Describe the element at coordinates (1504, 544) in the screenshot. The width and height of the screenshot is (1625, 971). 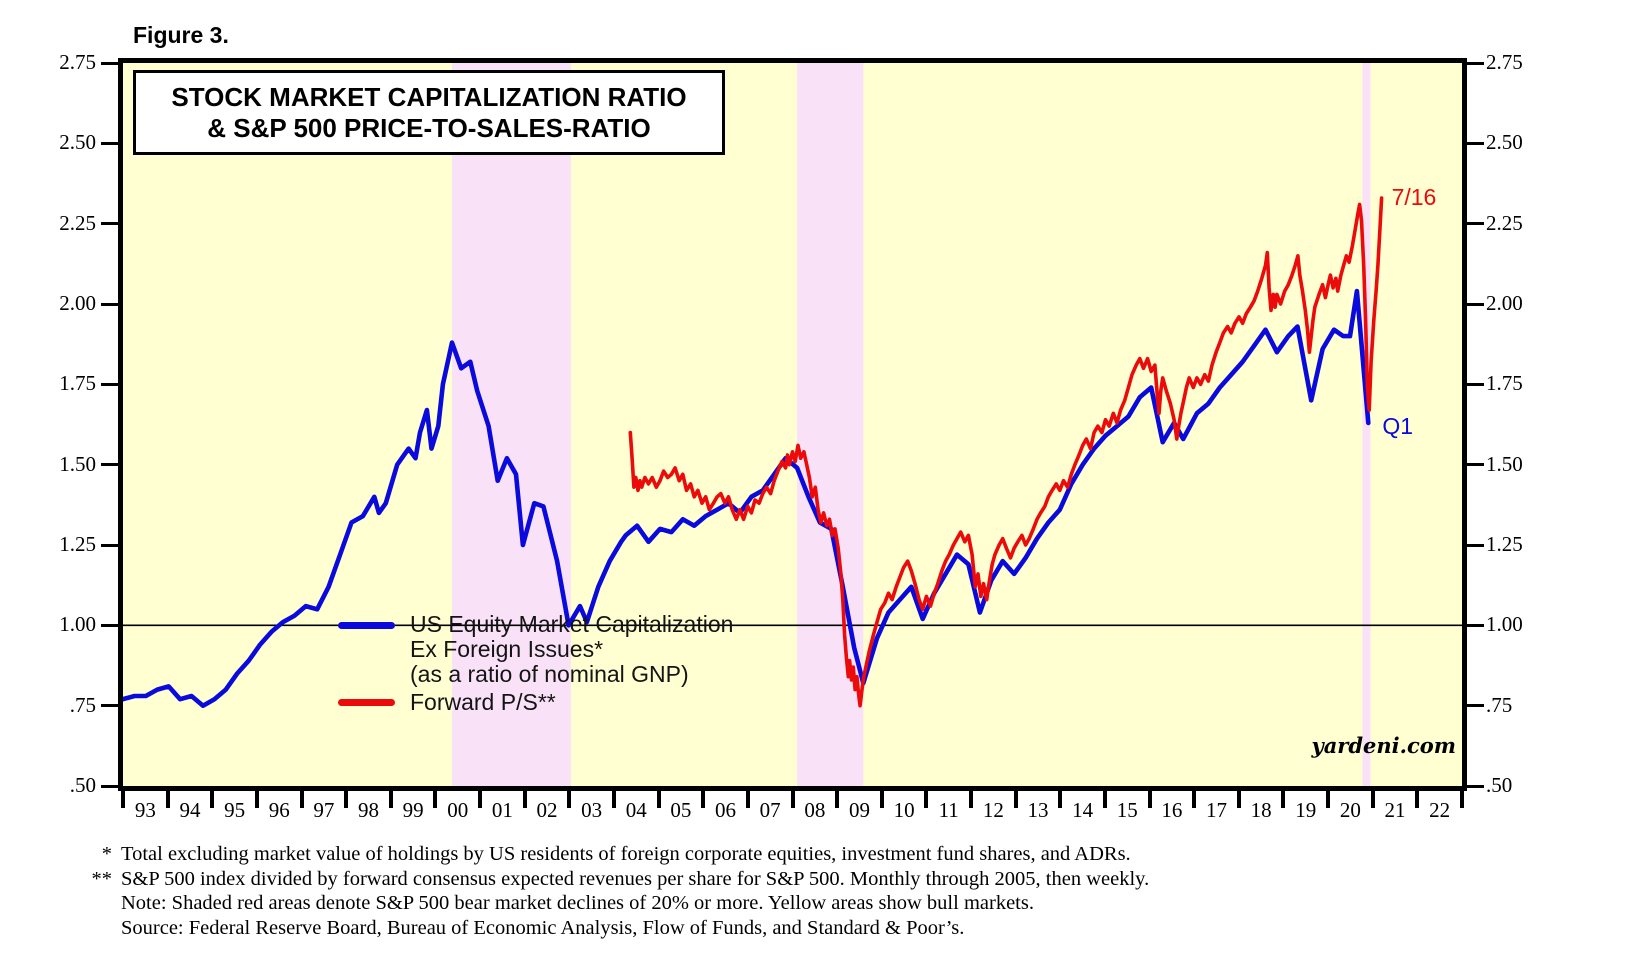
I see `y-axis-label-right: 1.25` at that location.